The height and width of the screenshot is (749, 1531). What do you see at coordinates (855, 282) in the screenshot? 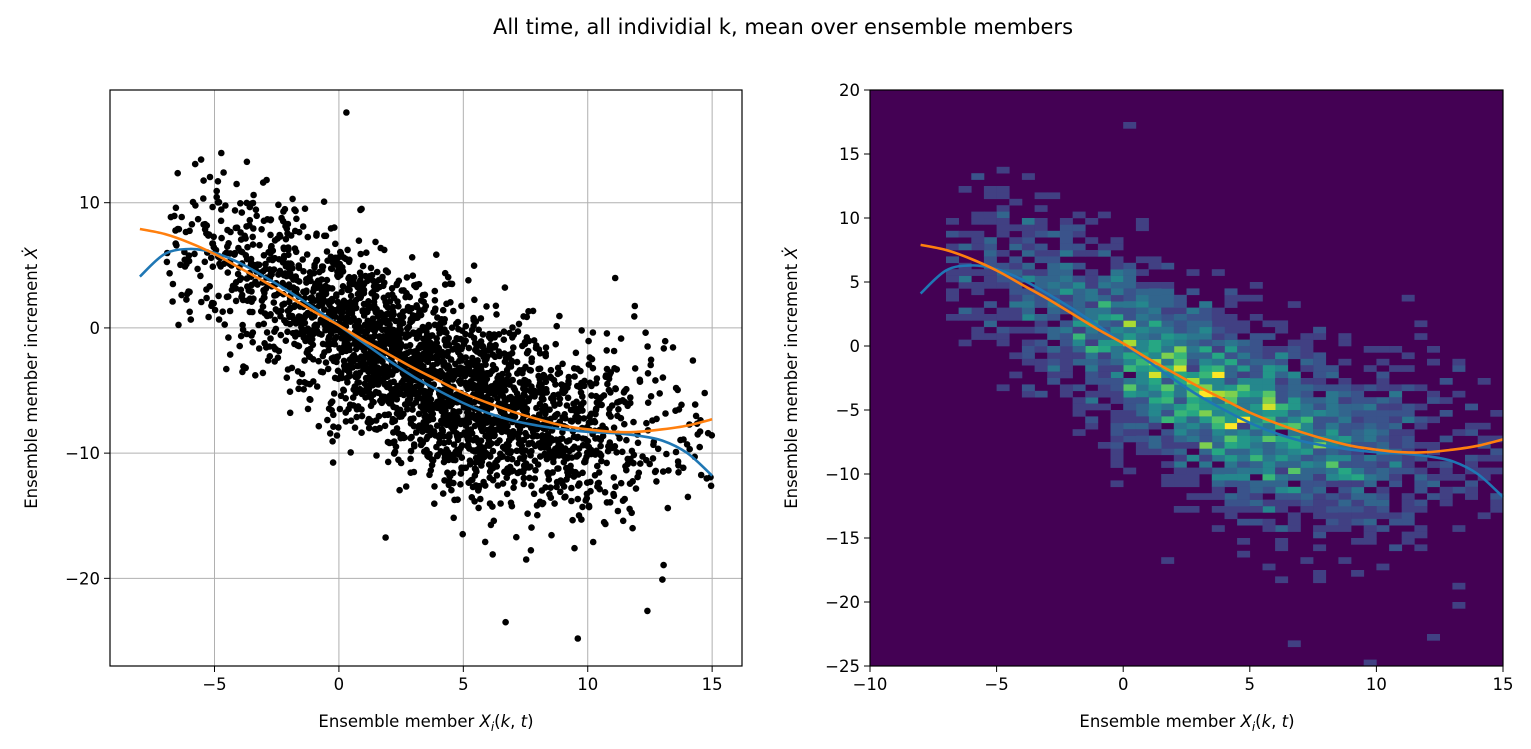
I see `y-tick-label: 5` at bounding box center [855, 282].